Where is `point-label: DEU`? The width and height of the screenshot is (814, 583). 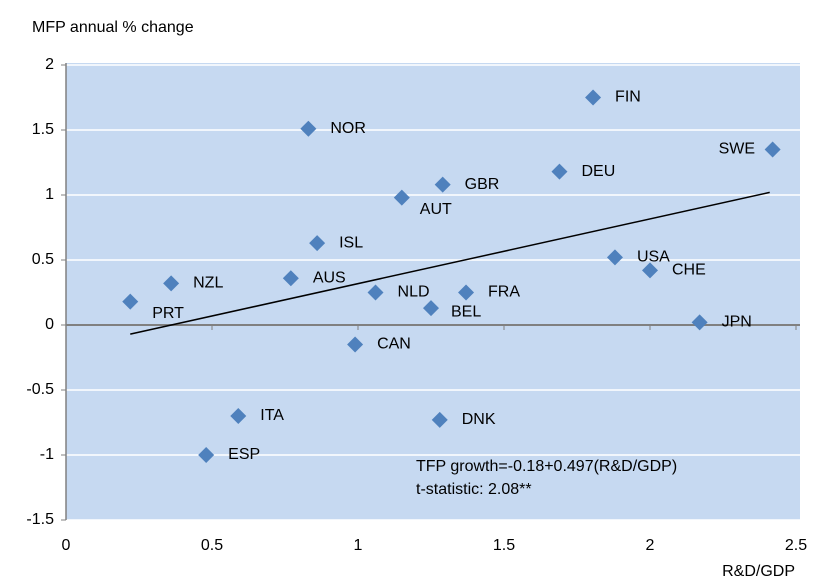
point-label: DEU is located at coordinates (598, 171).